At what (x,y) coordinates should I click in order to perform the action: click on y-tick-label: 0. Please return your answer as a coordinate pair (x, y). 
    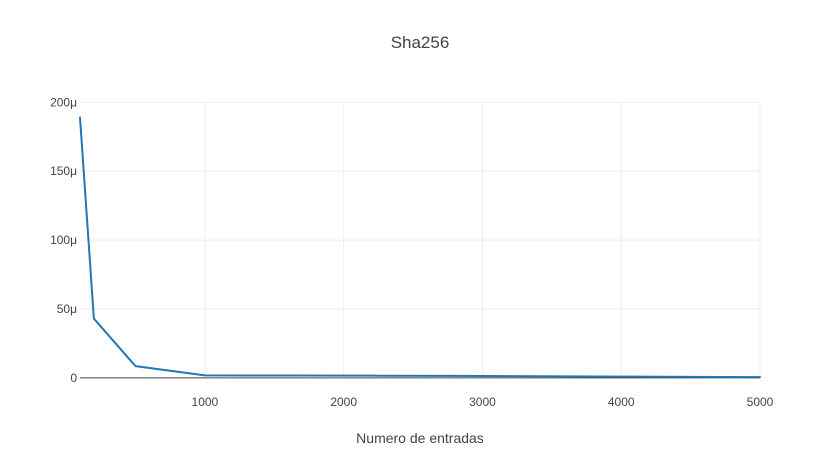
    Looking at the image, I should click on (73, 378).